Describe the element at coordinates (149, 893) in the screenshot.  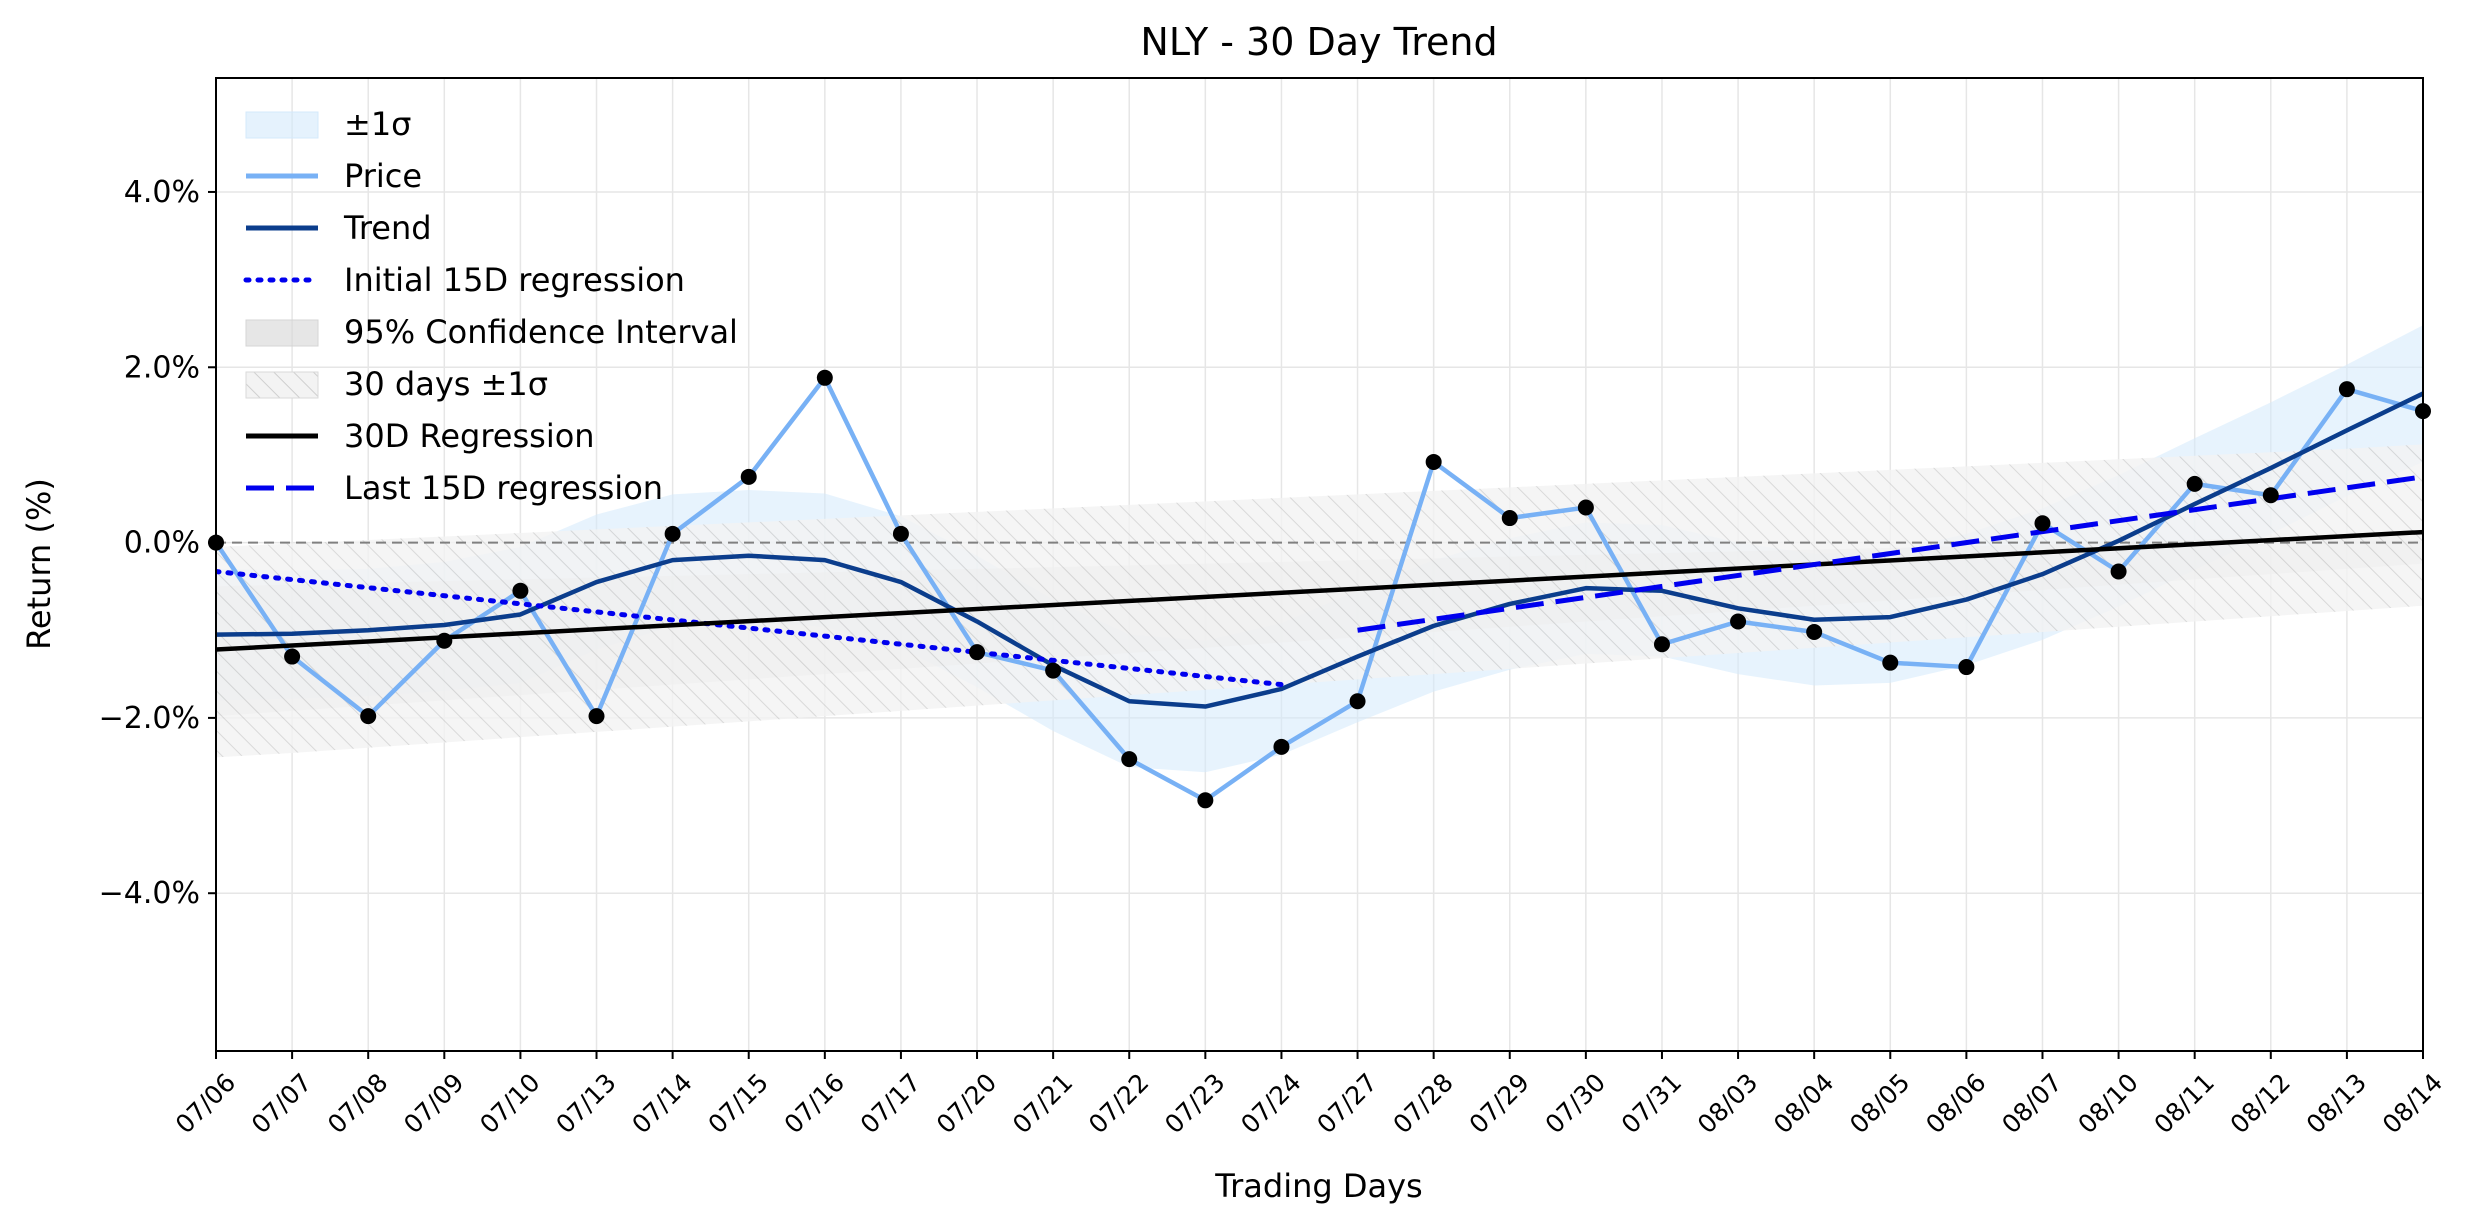
I see `y-tick-label: −4.0%` at that location.